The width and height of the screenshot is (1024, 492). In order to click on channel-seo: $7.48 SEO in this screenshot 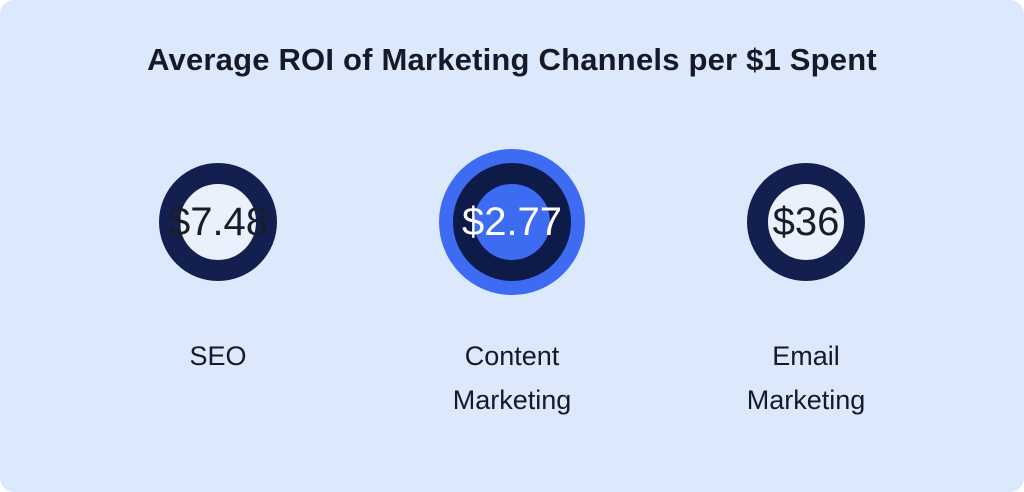, I will do `click(218, 253)`.